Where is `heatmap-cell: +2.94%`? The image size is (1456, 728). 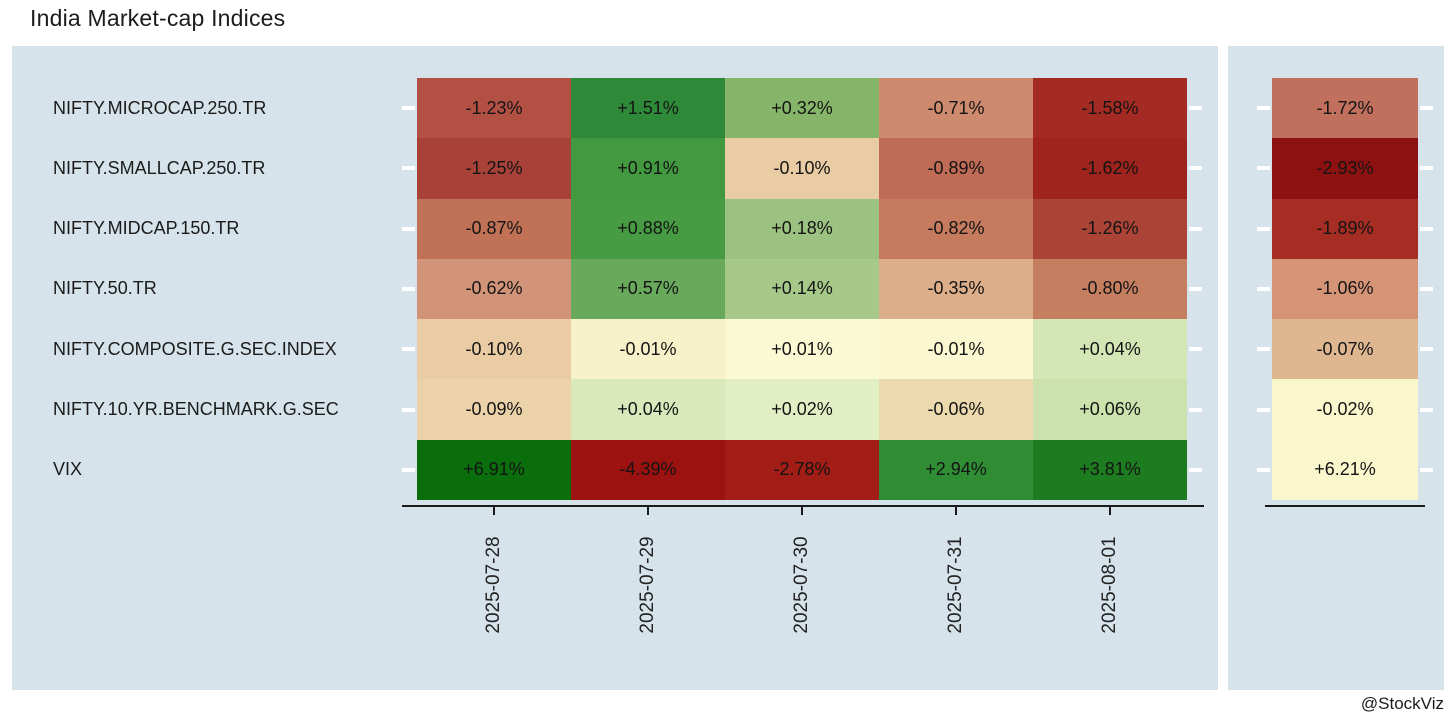 heatmap-cell: +2.94% is located at coordinates (956, 469).